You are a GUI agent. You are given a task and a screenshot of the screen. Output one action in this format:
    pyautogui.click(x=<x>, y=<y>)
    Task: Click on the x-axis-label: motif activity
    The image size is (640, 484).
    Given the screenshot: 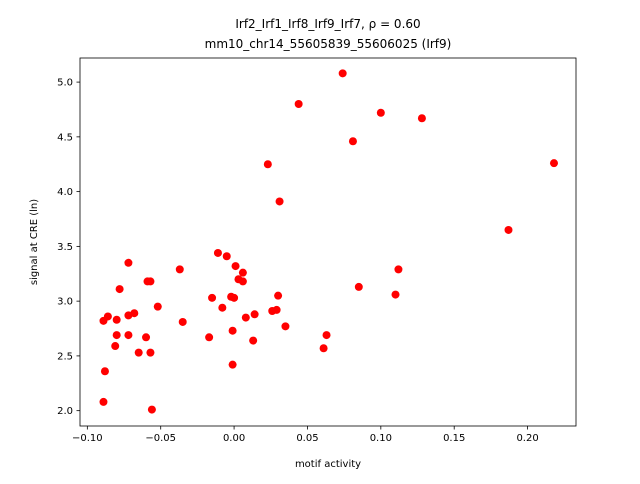 What is the action you would take?
    pyautogui.click(x=328, y=464)
    